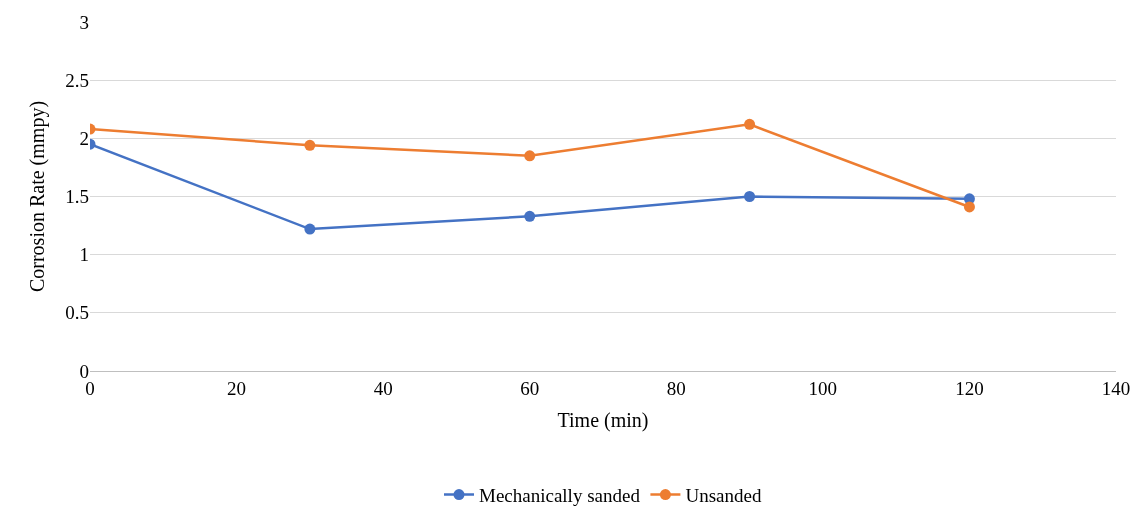  I want to click on legend-label: Mechanically sanded, so click(560, 495).